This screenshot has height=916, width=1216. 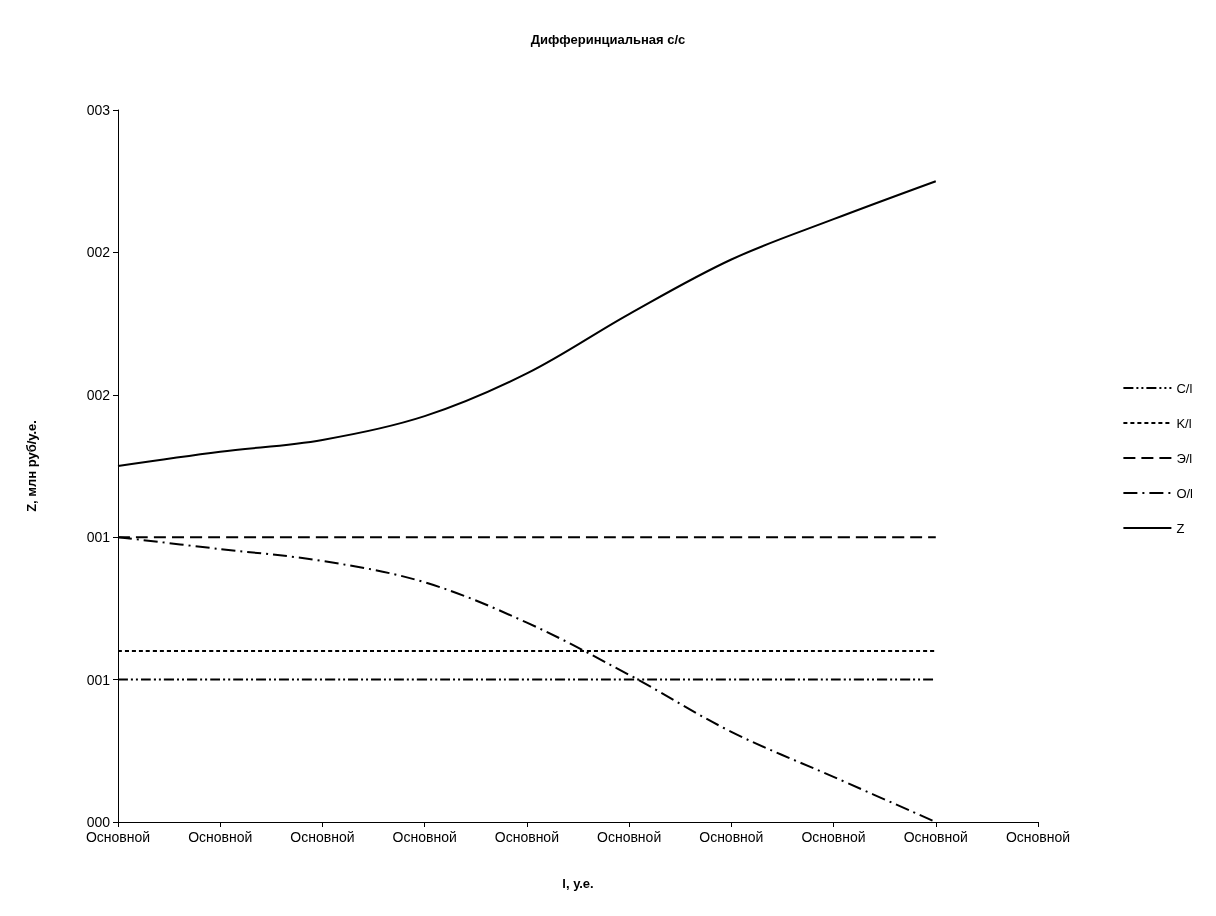 I want to click on chart-title: Дифферинциальная с/с, so click(x=608, y=39).